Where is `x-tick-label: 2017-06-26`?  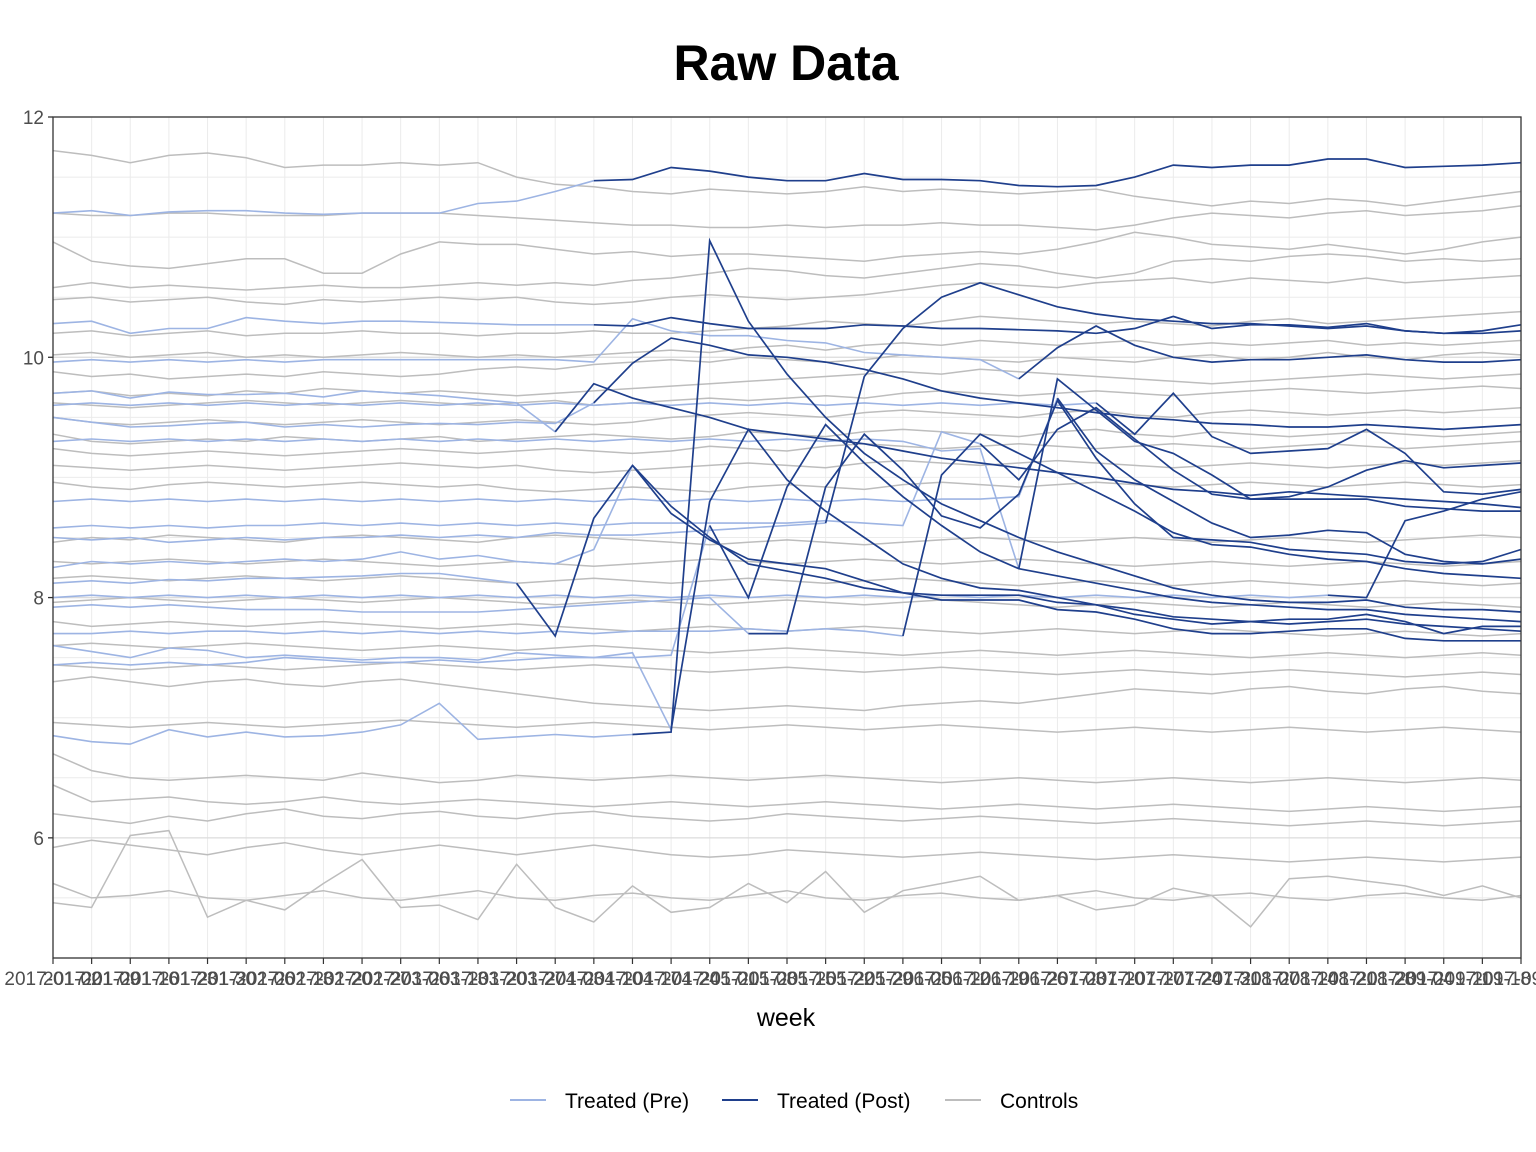 x-tick-label: 2017-06-26 is located at coordinates (1018, 979).